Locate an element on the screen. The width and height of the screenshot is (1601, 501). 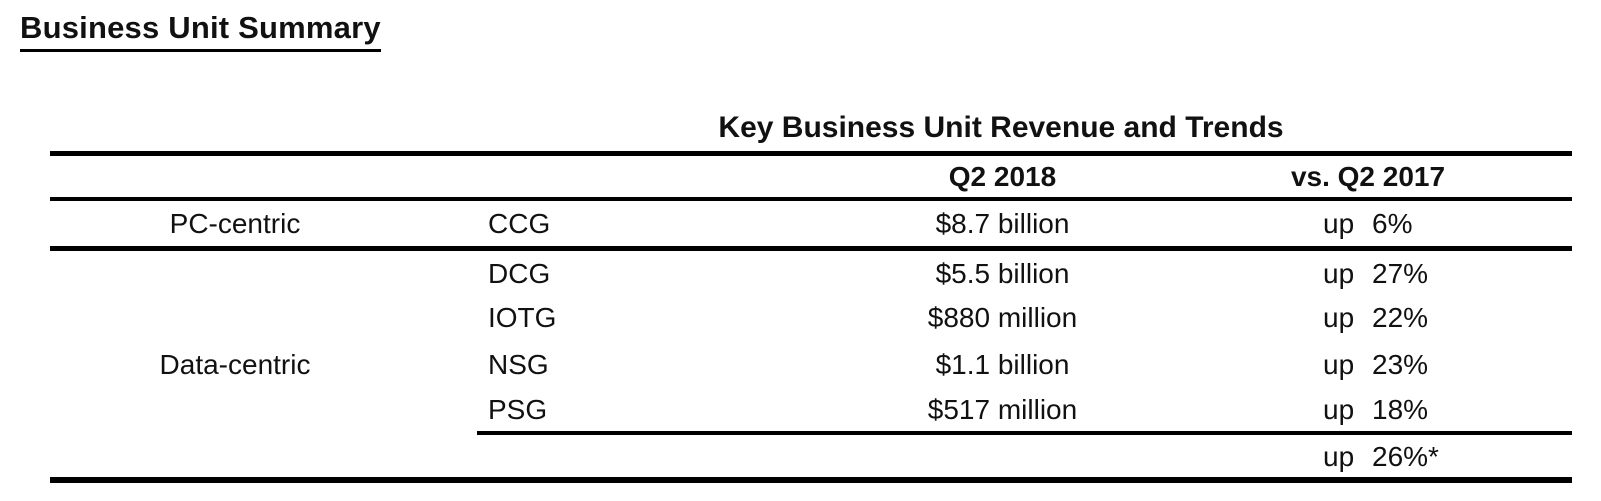
trend-percent: 22% is located at coordinates (1400, 317).